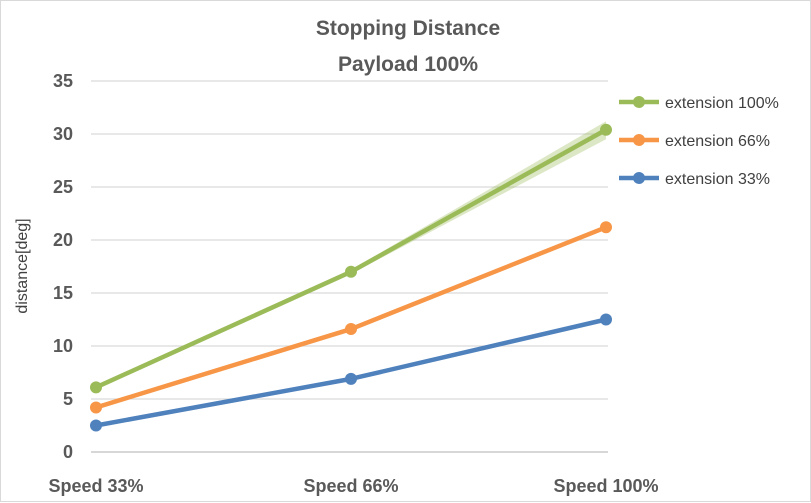 The height and width of the screenshot is (503, 811). I want to click on legend-label: extension 66%, so click(717, 141).